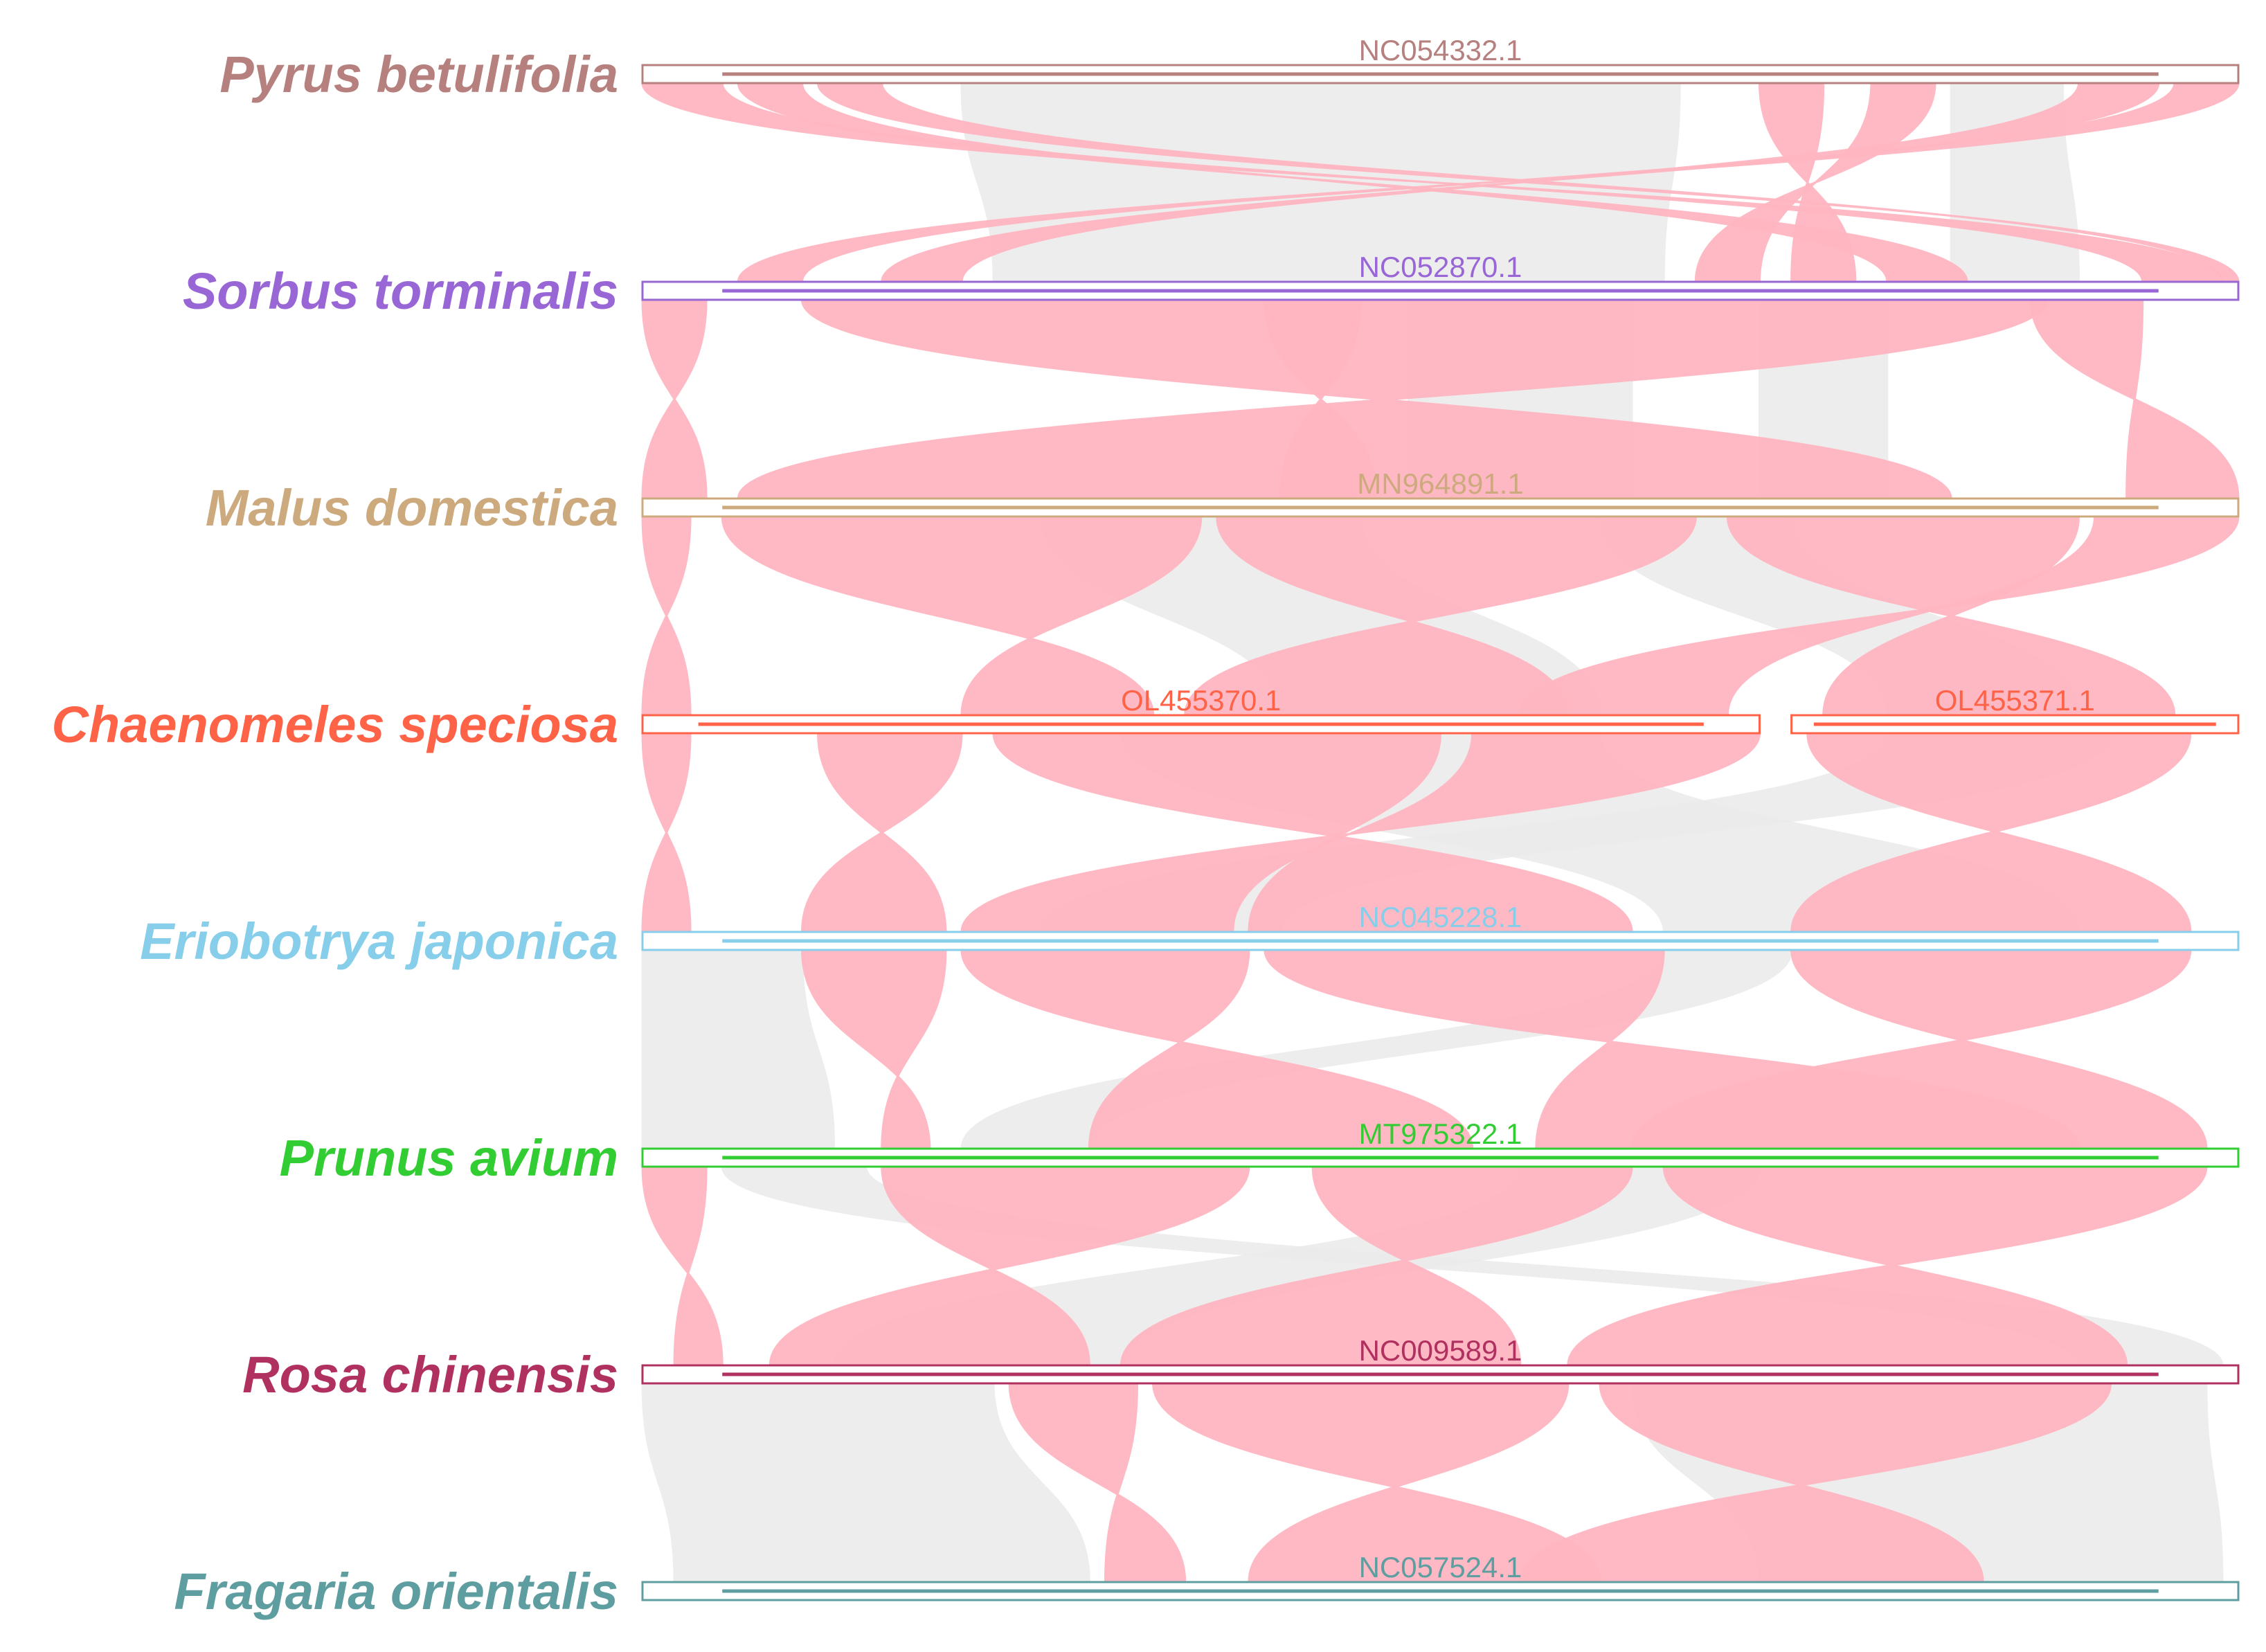  Describe the element at coordinates (1441, 1350) in the screenshot. I see `chromosome-id-label: NC009589.1` at that location.